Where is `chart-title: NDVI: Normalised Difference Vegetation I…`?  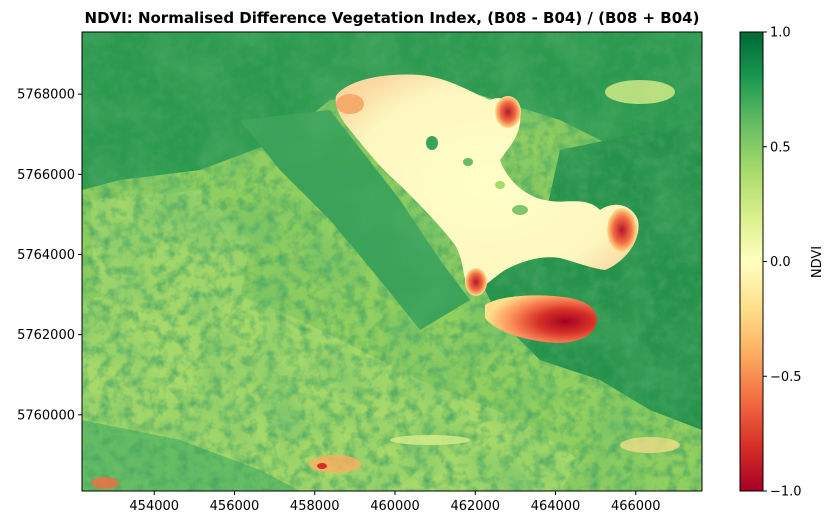 chart-title: NDVI: Normalised Difference Vegetation I… is located at coordinates (392, 18).